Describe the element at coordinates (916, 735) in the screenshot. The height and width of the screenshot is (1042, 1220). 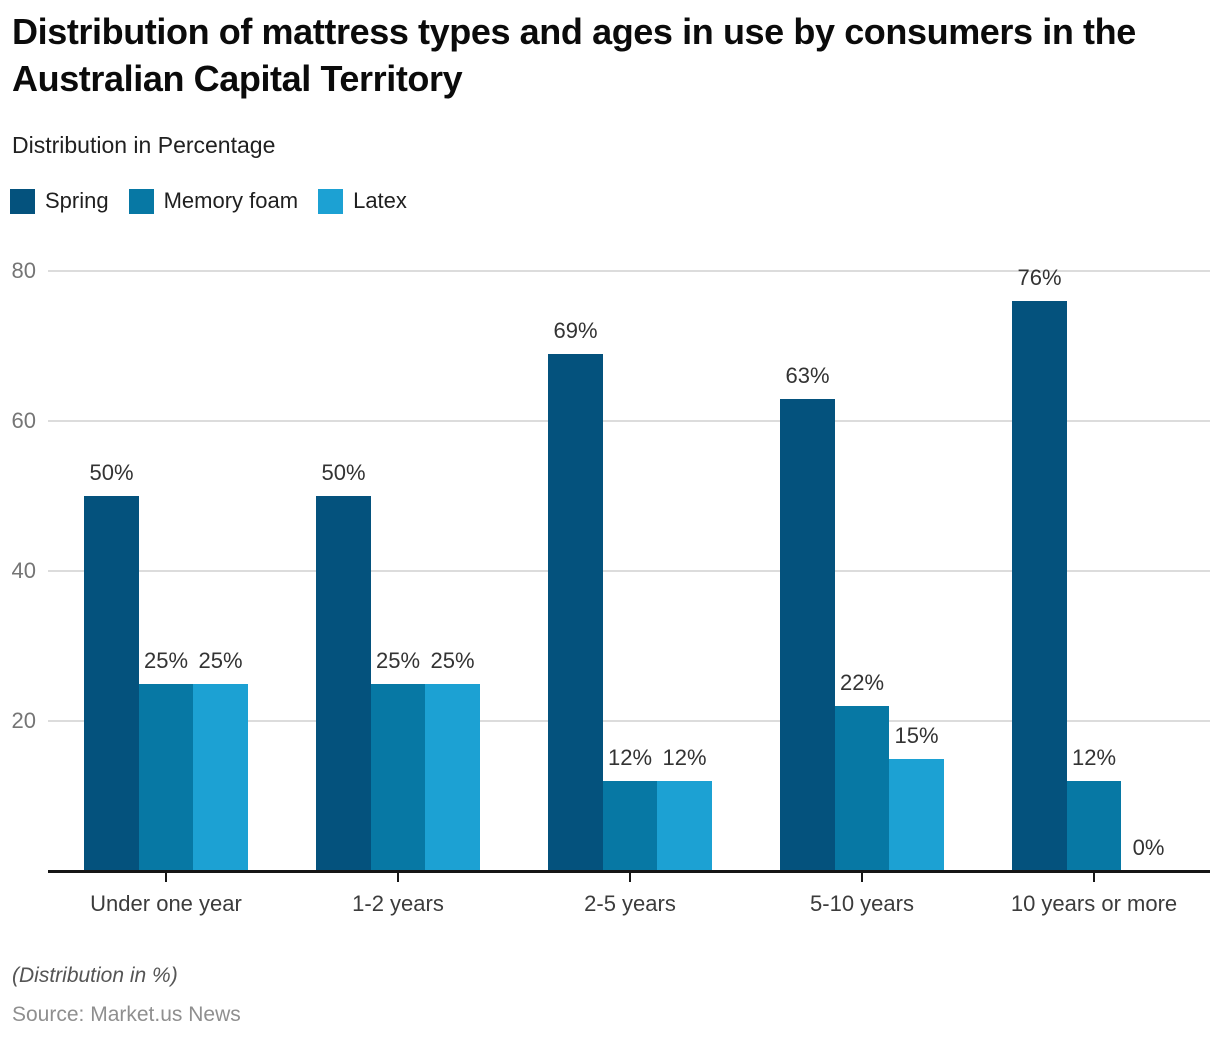
I see `value-label-latex-5-10-years: 15%` at that location.